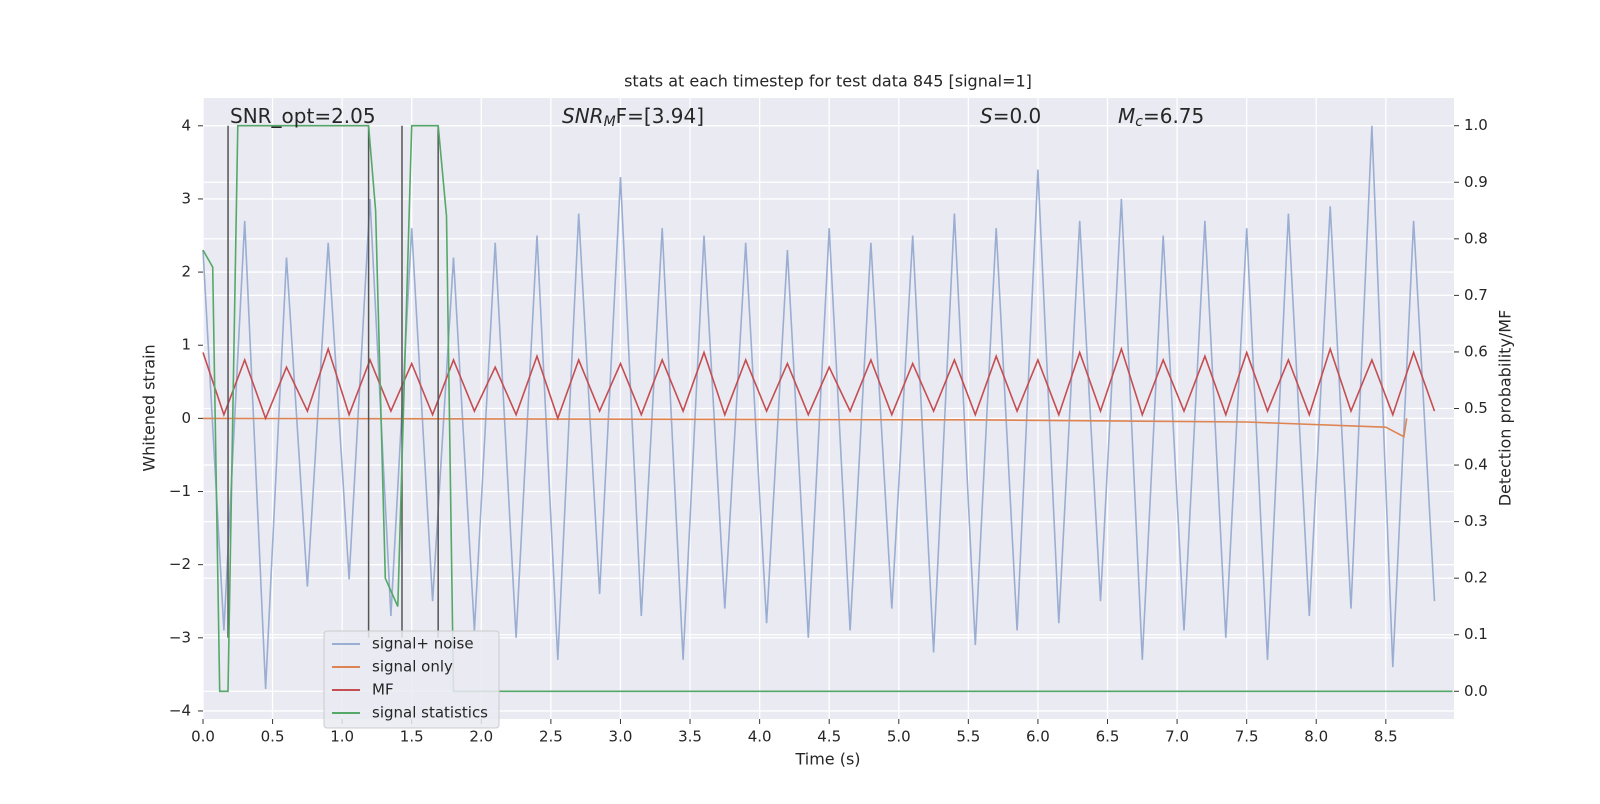 This screenshot has height=804, width=1600. I want to click on annotation-part: =0.0, so click(1017, 116).